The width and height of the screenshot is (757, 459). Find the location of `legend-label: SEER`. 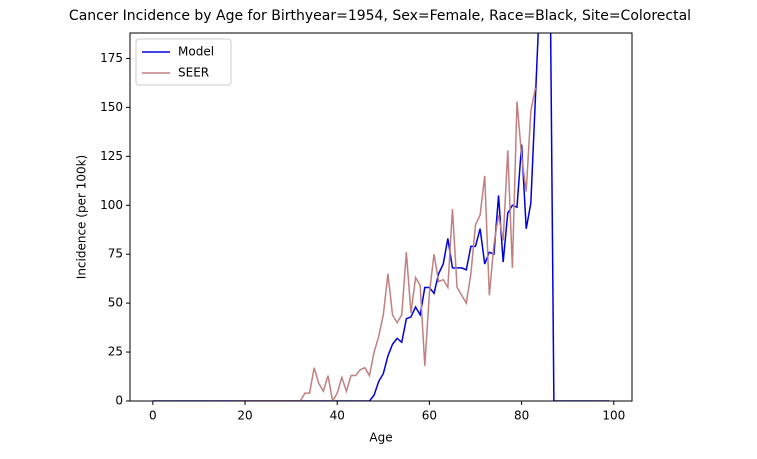

legend-label: SEER is located at coordinates (193, 73).